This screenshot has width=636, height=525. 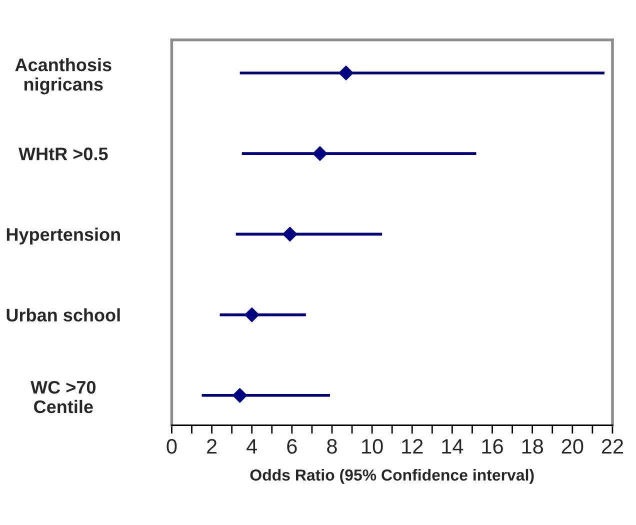 I want to click on x-tick-label: 6, so click(x=292, y=446).